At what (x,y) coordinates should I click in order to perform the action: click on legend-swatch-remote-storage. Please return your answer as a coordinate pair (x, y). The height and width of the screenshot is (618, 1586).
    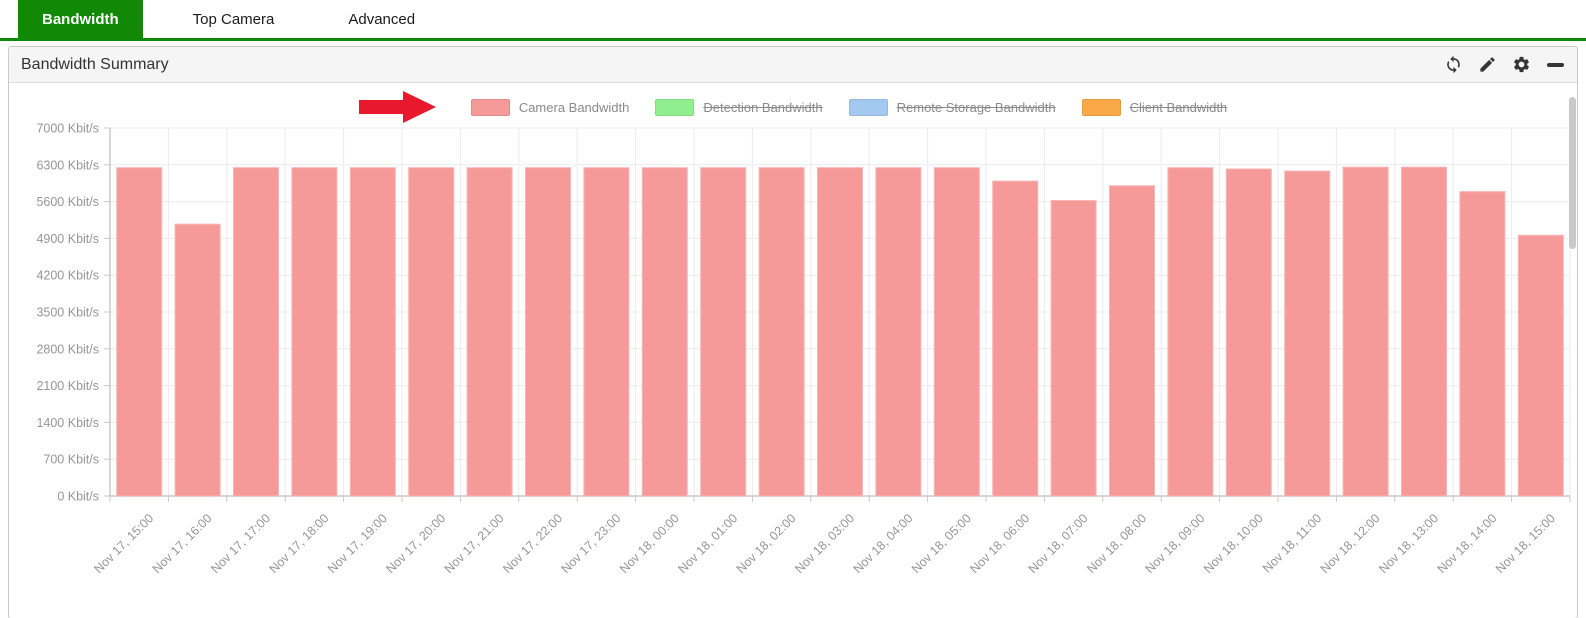
    Looking at the image, I should click on (868, 107).